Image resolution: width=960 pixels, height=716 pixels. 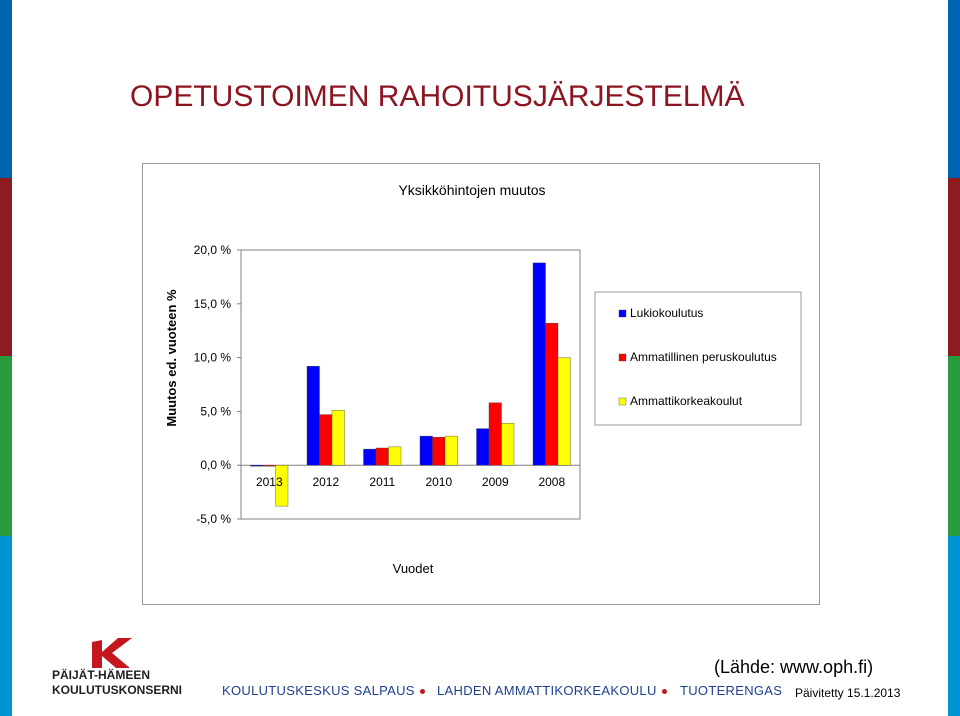 What do you see at coordinates (731, 690) in the screenshot?
I see `footer-tuoterengas: TUOTERENGAS` at bounding box center [731, 690].